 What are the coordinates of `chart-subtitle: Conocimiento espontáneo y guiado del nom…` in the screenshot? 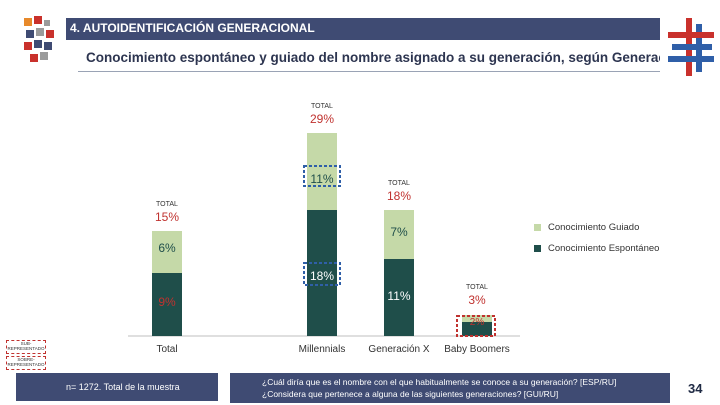 It's located at (369, 58).